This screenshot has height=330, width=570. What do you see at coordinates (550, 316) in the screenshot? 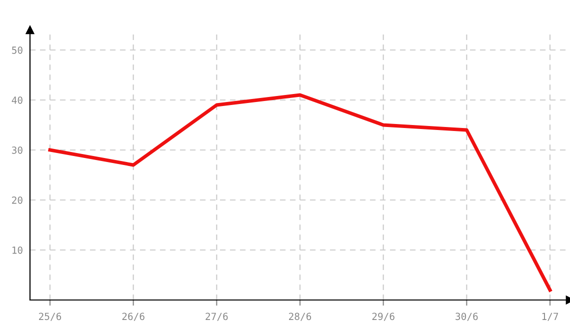
I see `x-tick-label: 1/7` at bounding box center [550, 316].